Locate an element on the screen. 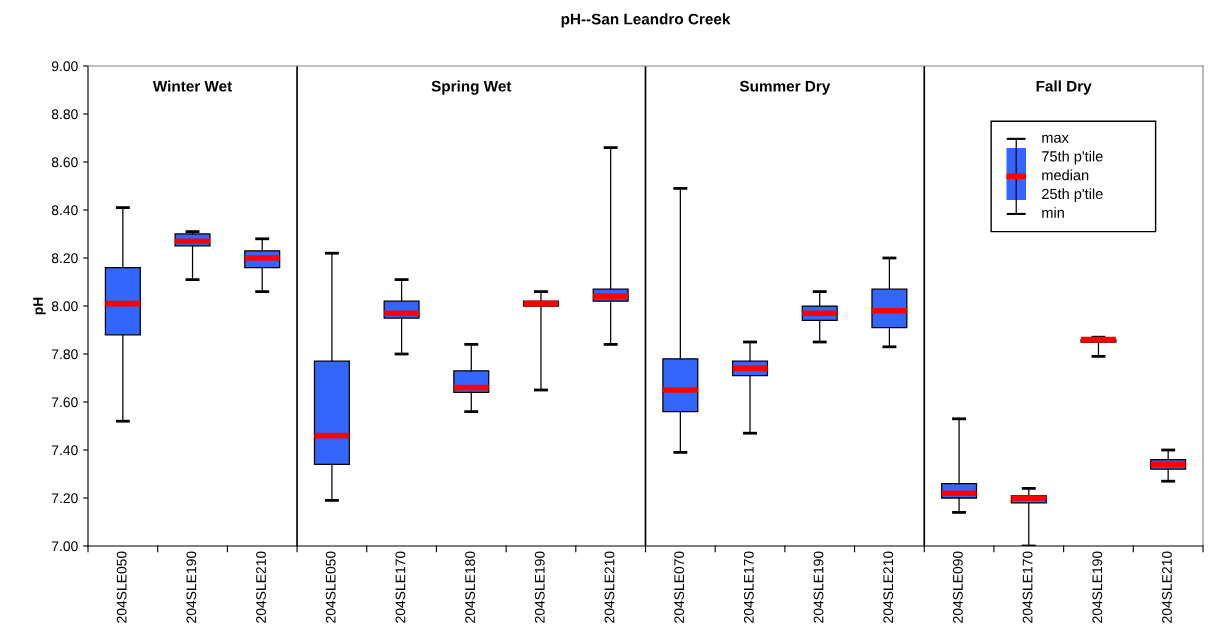 This screenshot has width=1219, height=636. chart-title: pH--San Leandro Creek is located at coordinates (646, 20).